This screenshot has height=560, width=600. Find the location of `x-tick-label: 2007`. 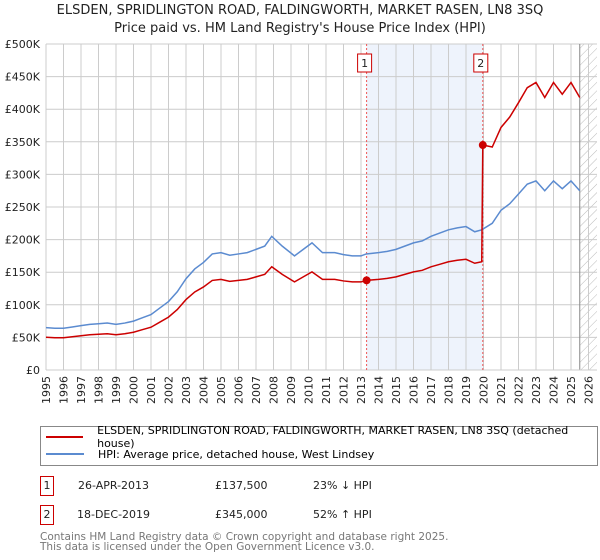

x-tick-label: 2007 is located at coordinates (256, 390).